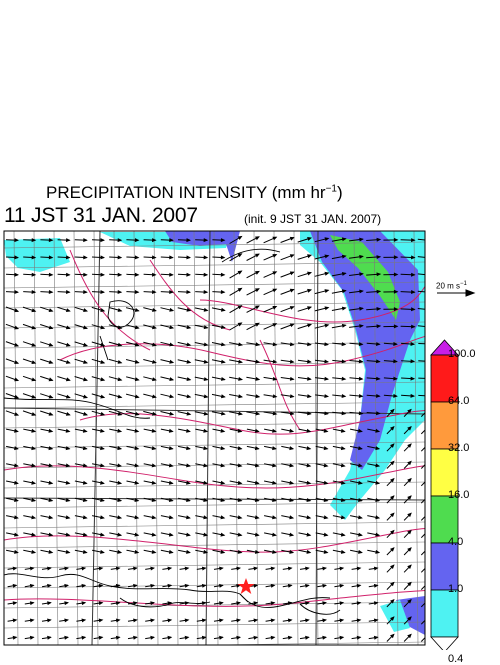 This screenshot has height=665, width=500. What do you see at coordinates (458, 448) in the screenshot?
I see `colorbar-tick-label: 32.0` at bounding box center [458, 448].